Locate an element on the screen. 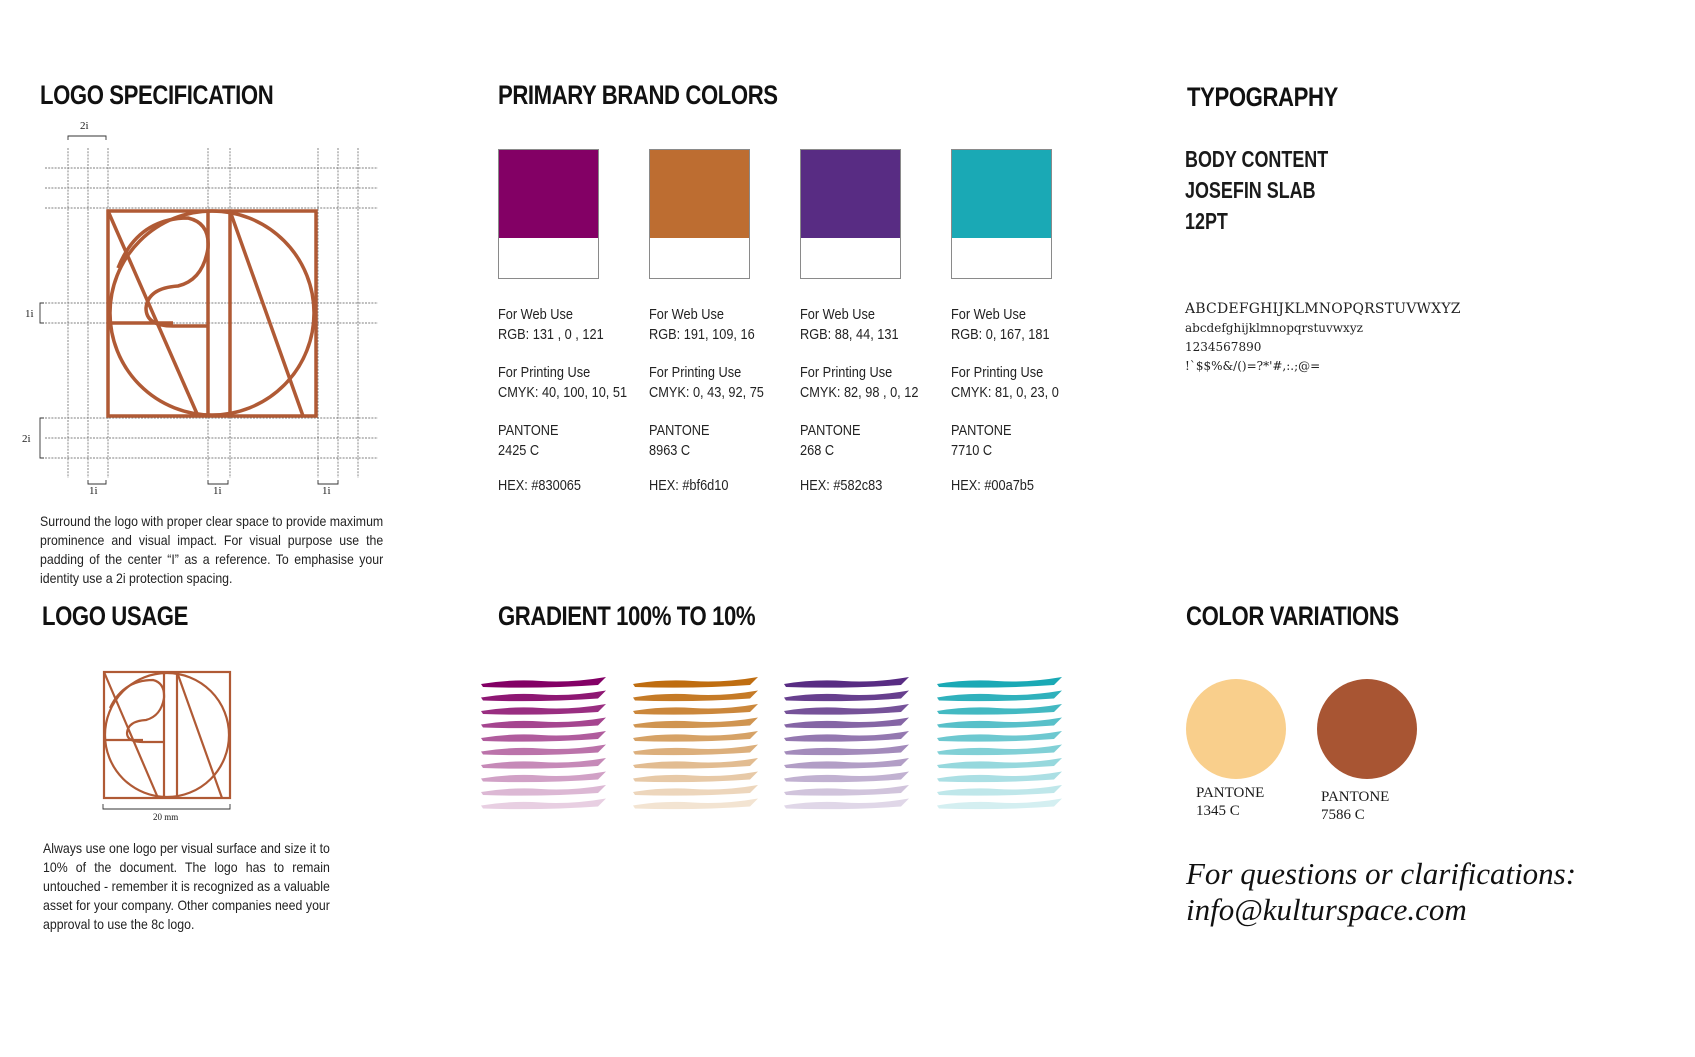  logo-usage-image is located at coordinates (167, 740).